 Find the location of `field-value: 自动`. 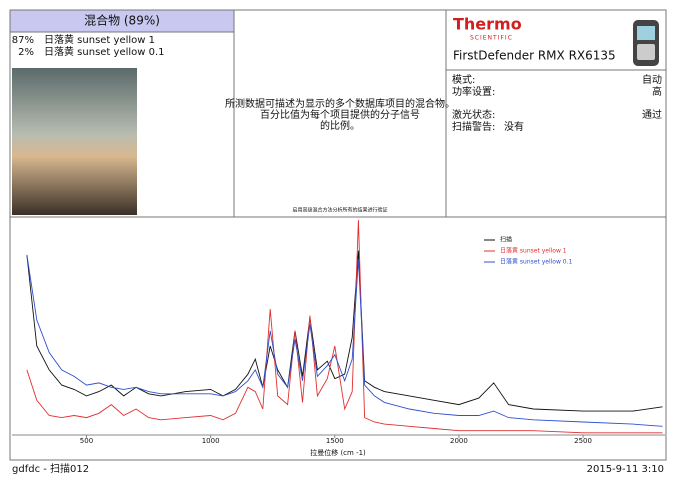

field-value: 自动 is located at coordinates (652, 79).